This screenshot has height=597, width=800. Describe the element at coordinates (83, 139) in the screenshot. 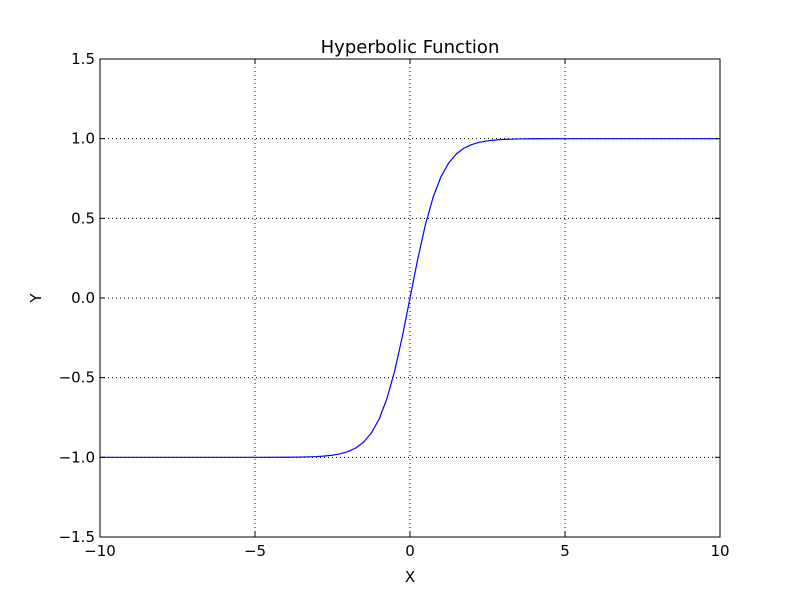

I see `y-tick-label: 1.0` at that location.